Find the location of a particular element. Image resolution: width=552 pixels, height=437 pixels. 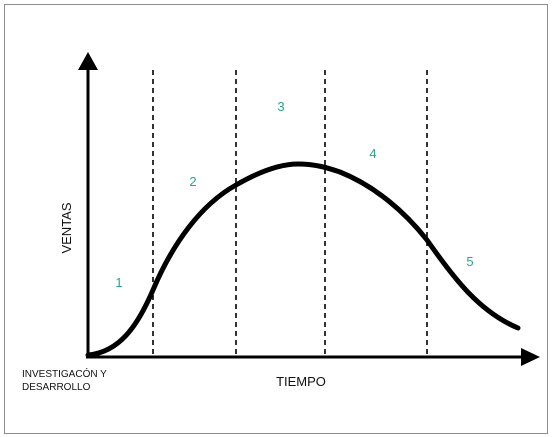

stage-number-3: 3 is located at coordinates (280, 106).